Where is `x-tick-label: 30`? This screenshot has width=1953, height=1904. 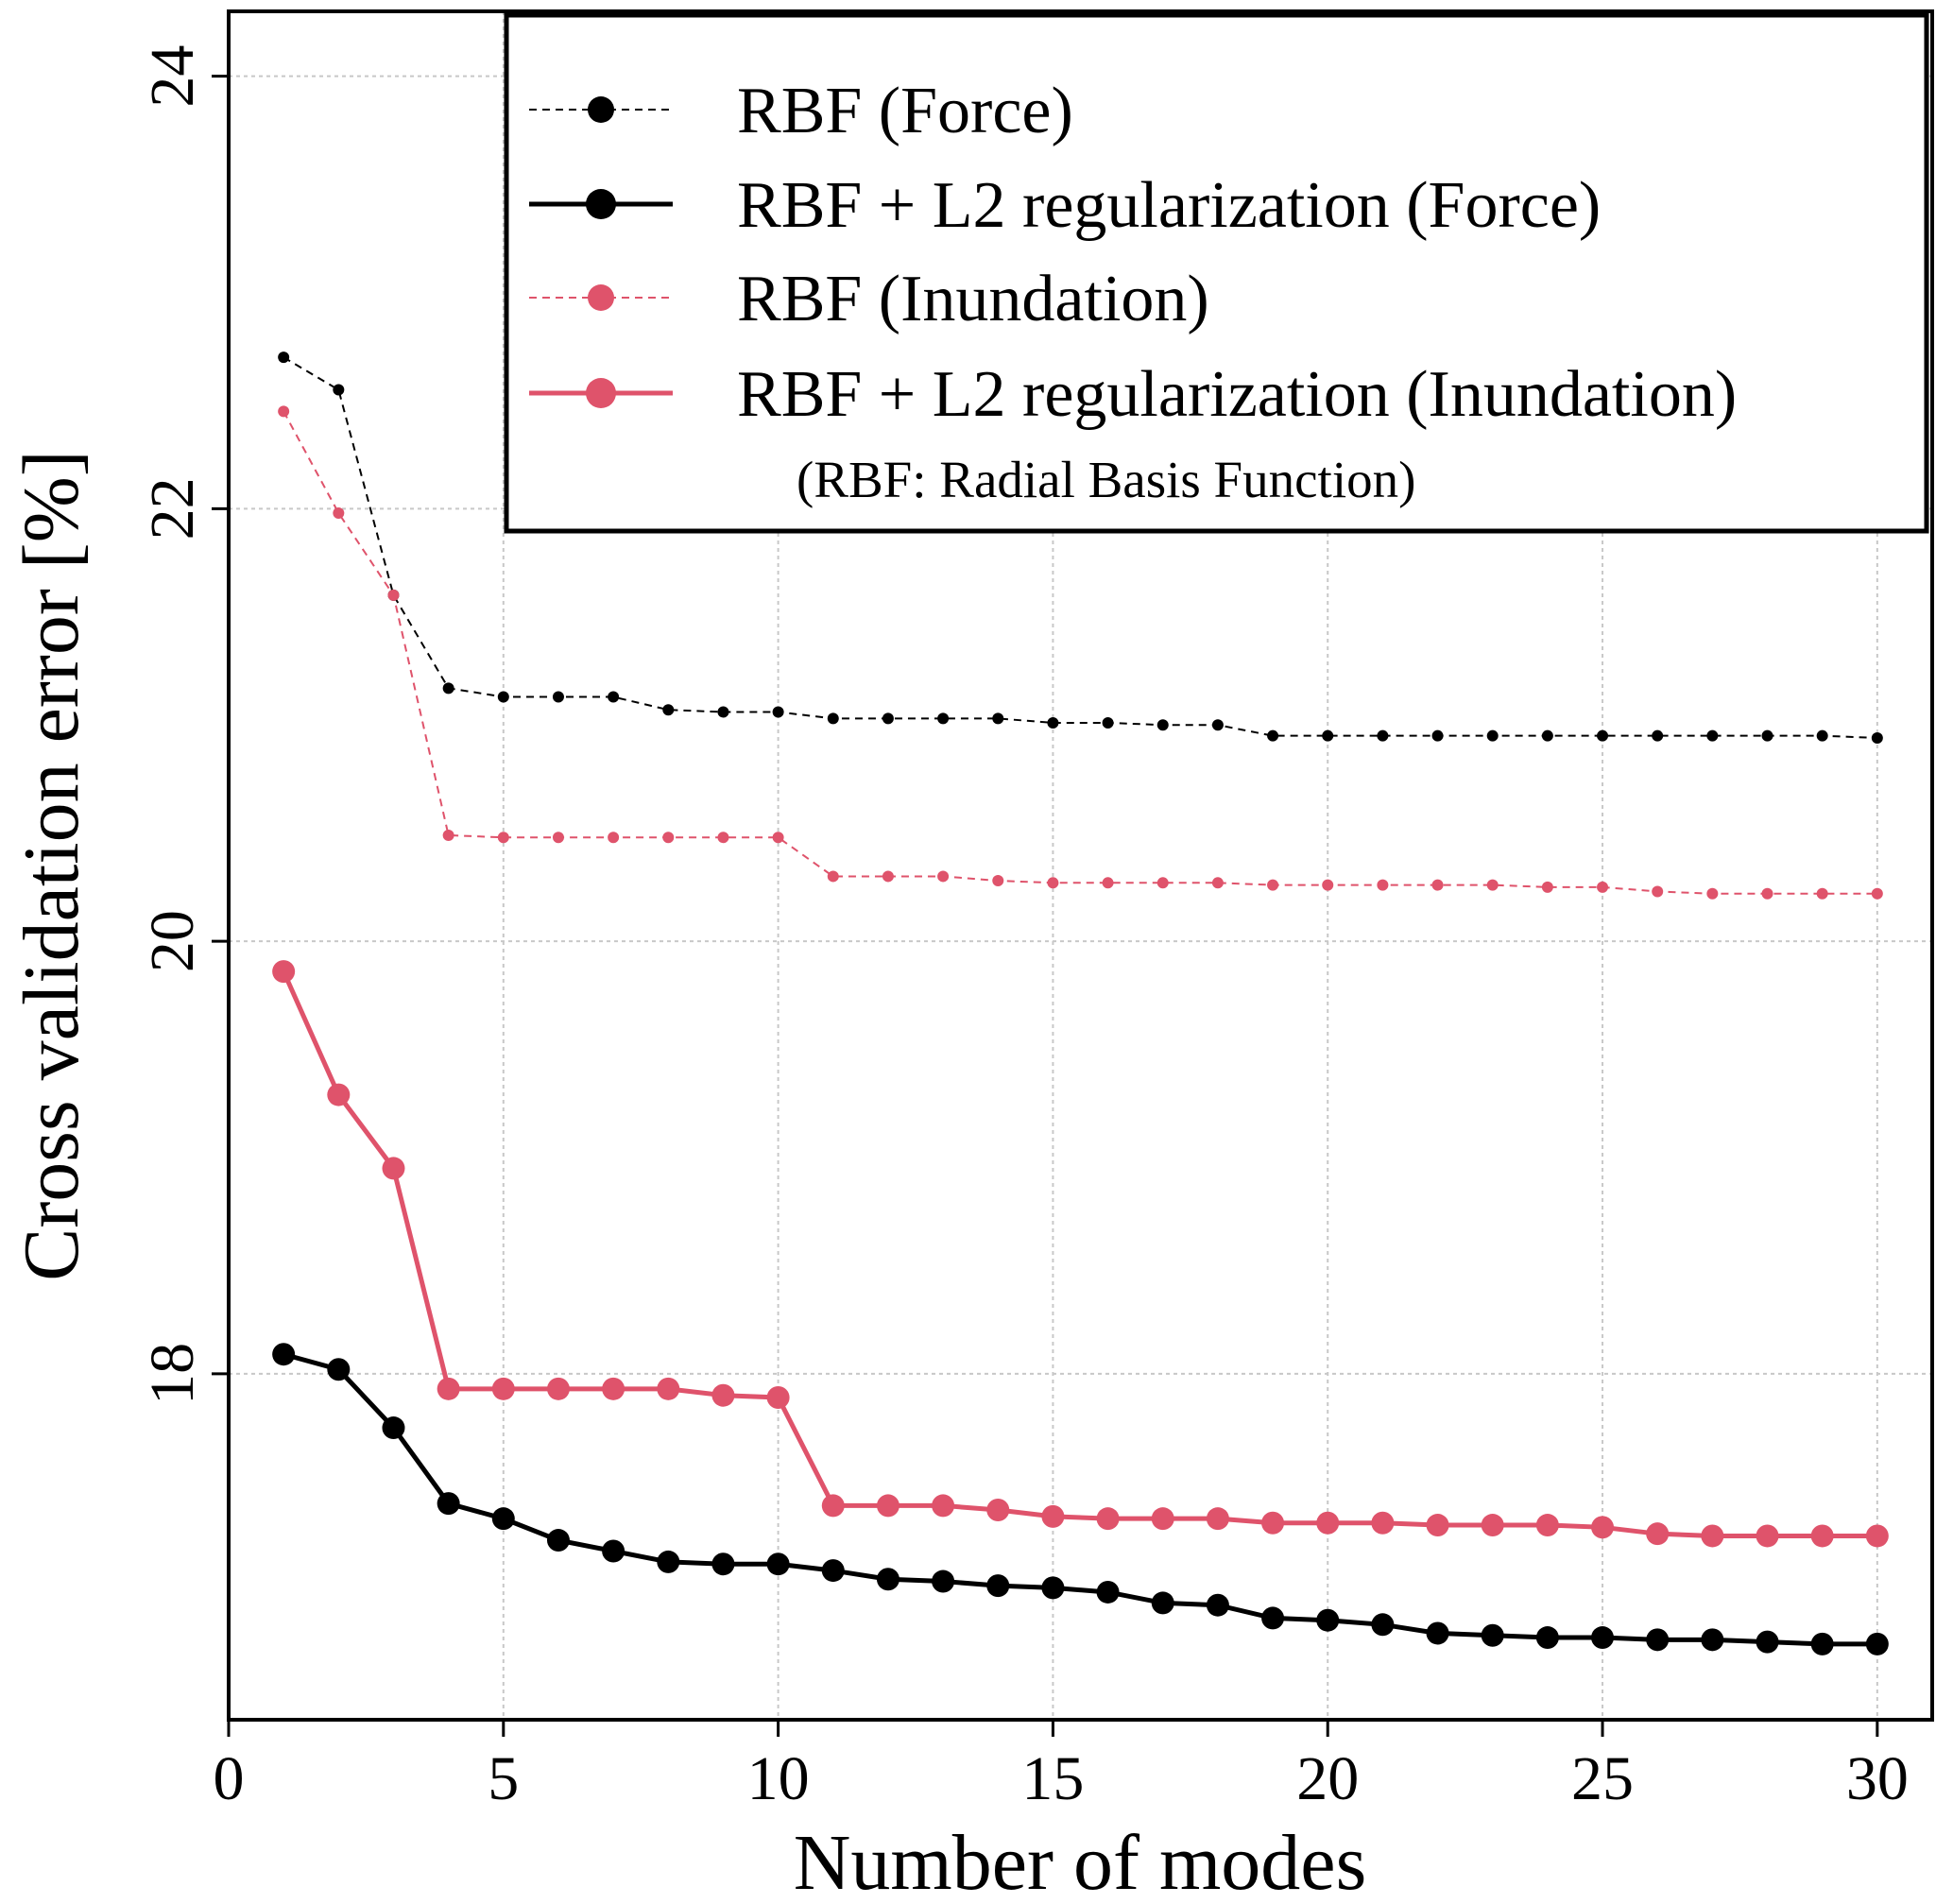
x-tick-label: 30 is located at coordinates (1877, 1779).